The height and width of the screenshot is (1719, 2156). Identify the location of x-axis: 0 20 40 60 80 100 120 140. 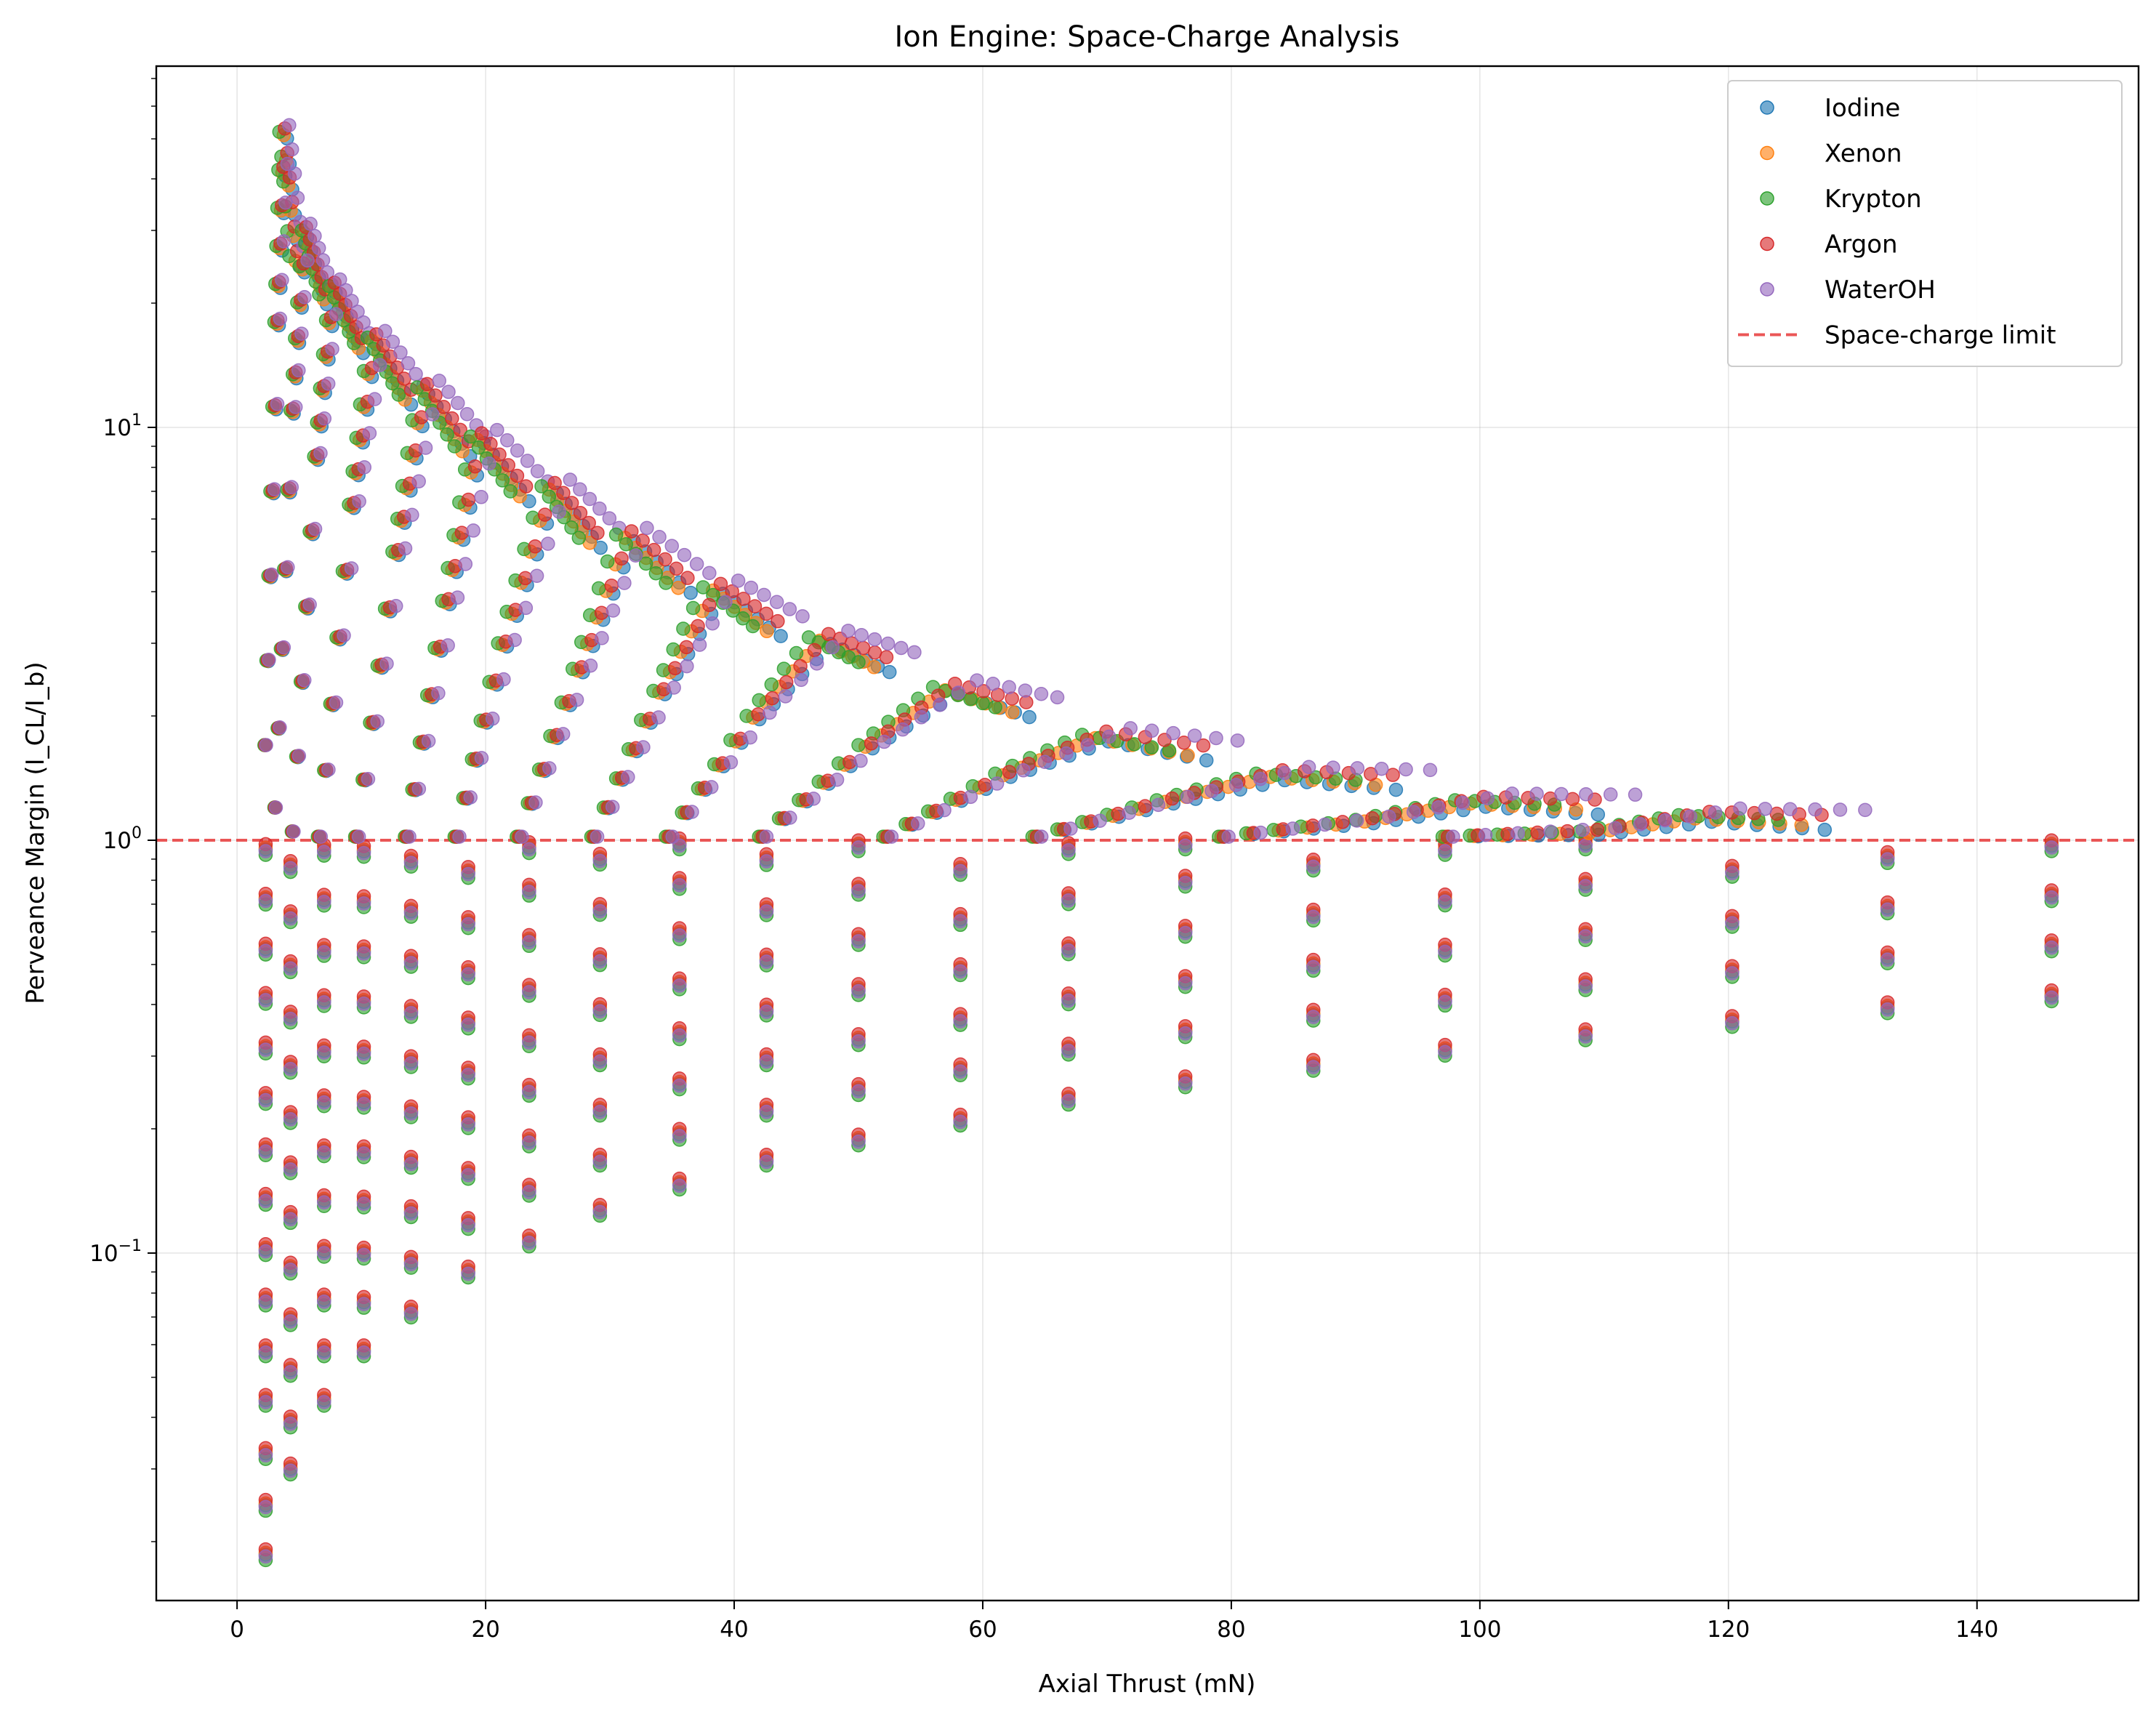
(1114, 1622).